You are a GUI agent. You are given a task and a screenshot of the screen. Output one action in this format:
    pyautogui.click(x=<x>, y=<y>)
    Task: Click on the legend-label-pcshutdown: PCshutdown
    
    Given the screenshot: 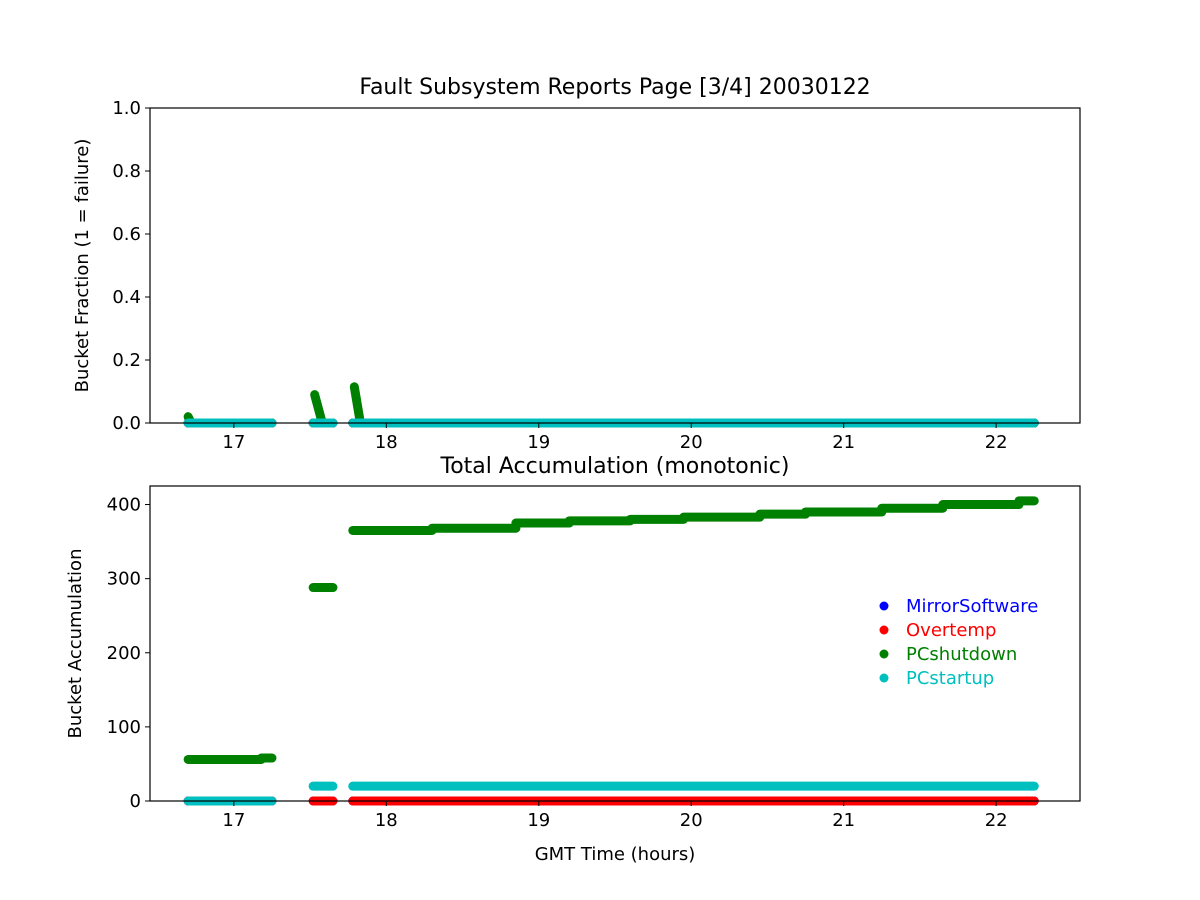 What is the action you would take?
    pyautogui.click(x=961, y=654)
    